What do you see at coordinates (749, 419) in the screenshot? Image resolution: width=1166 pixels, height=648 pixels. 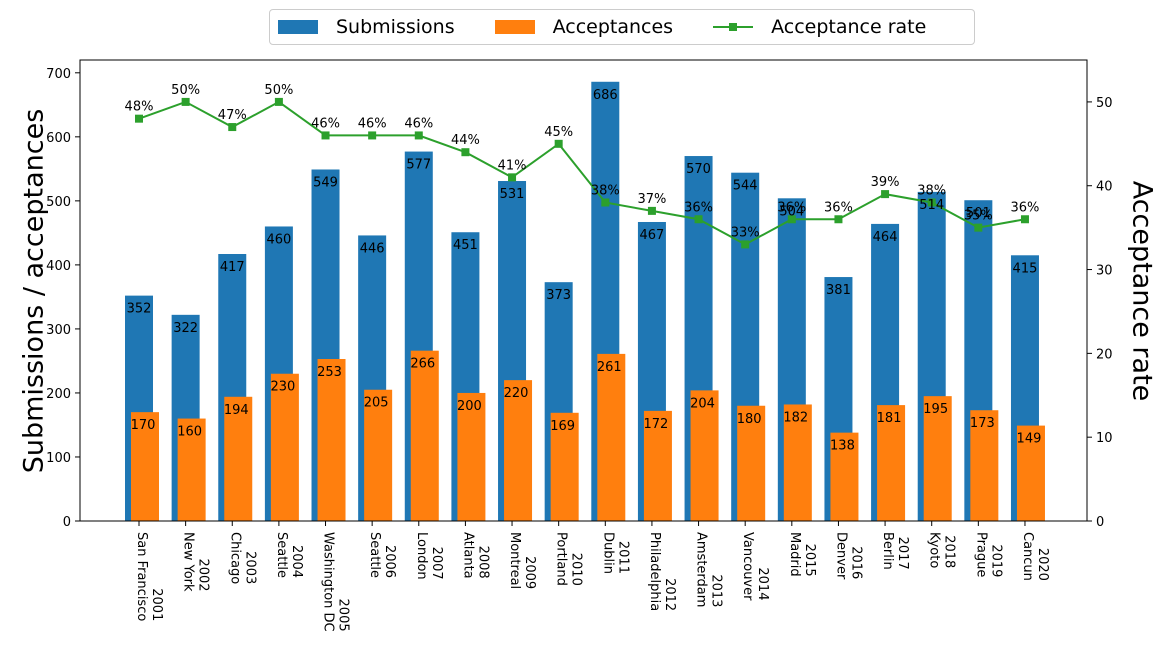 I see `data-label-acceptances: 180` at bounding box center [749, 419].